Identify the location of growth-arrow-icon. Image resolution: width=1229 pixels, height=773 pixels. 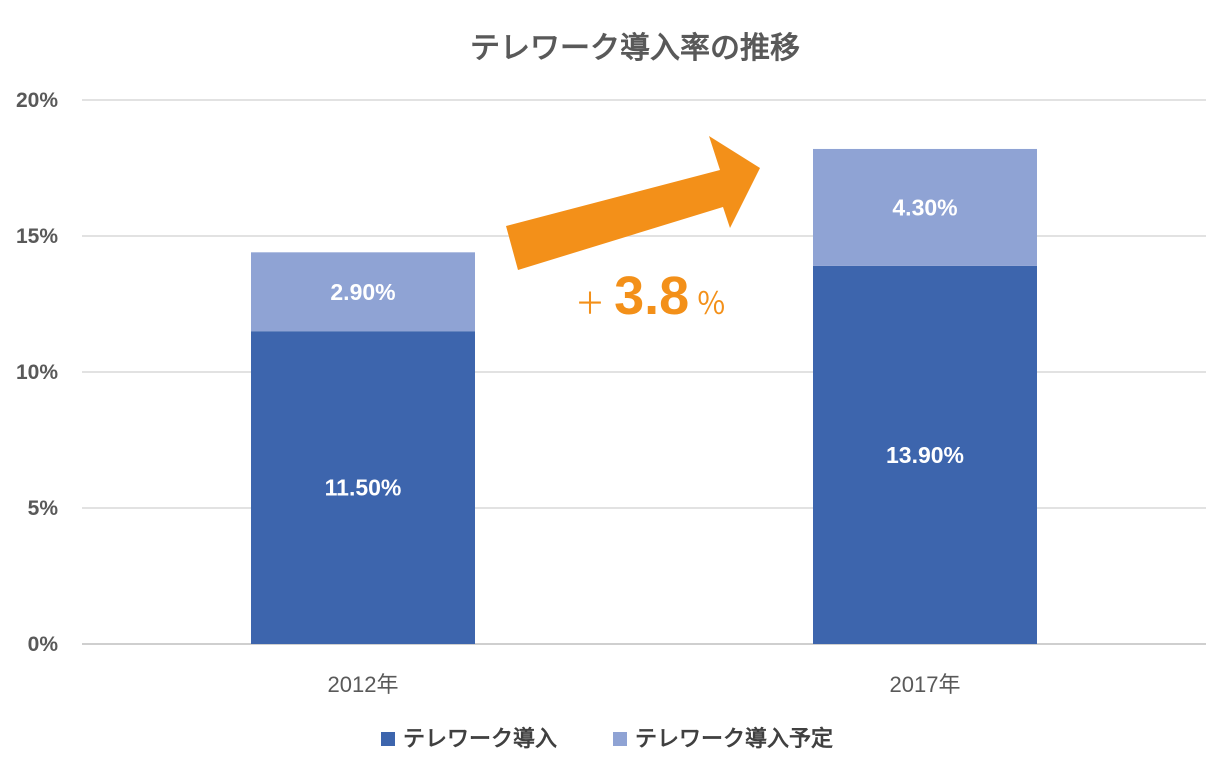
(633, 203).